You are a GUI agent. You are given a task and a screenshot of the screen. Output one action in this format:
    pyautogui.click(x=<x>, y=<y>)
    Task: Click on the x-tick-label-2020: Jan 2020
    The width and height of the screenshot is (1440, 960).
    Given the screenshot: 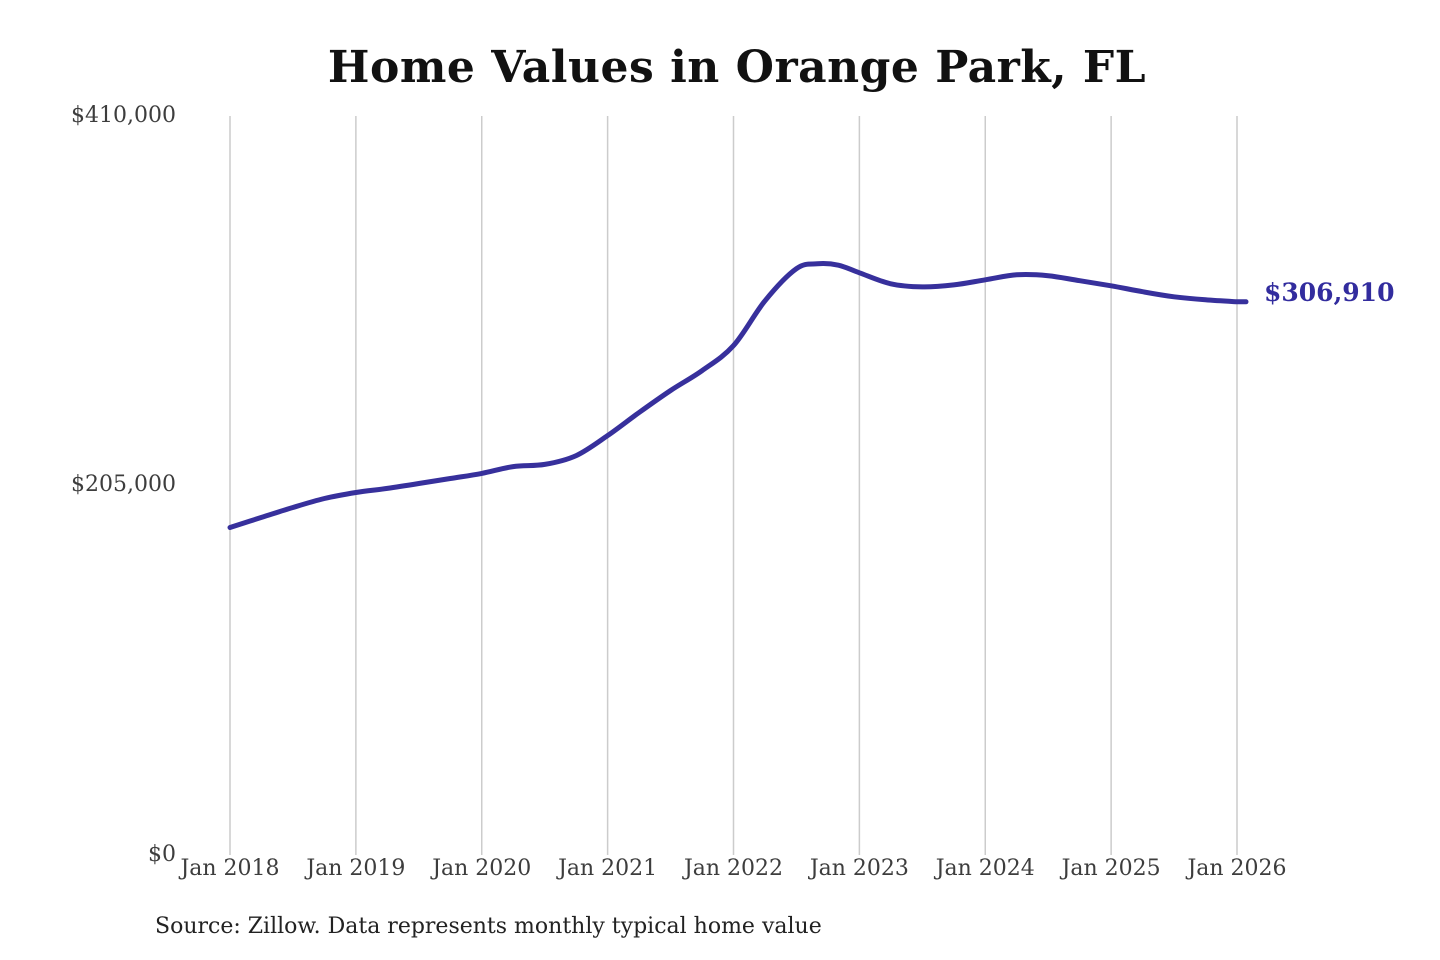 What is the action you would take?
    pyautogui.click(x=482, y=868)
    